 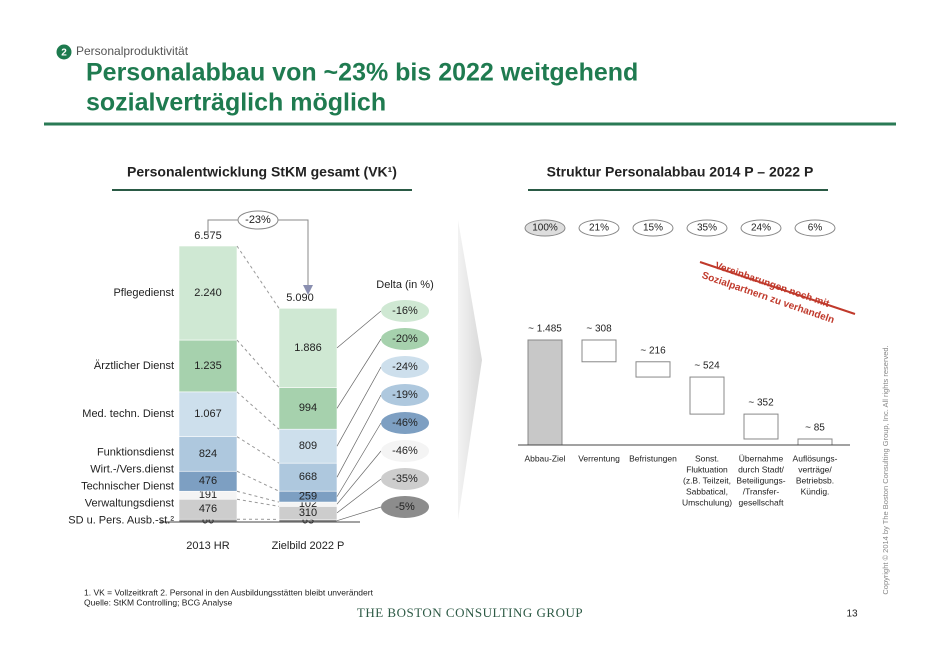 What do you see at coordinates (761, 458) in the screenshot?
I see `x-tick-label: Übernahme` at bounding box center [761, 458].